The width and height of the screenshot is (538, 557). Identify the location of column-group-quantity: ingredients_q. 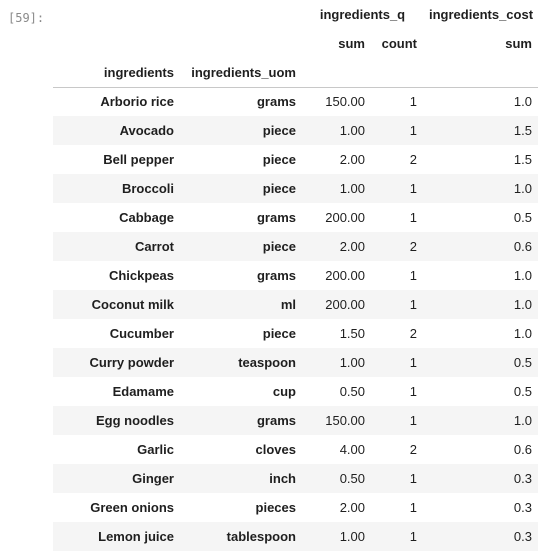
(362, 14).